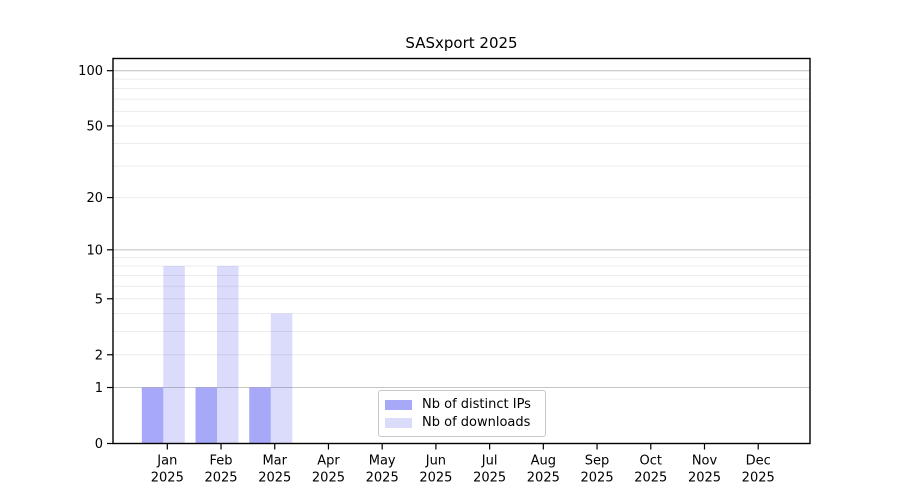 This screenshot has width=900, height=500. I want to click on y-tick-label: 0, so click(99, 444).